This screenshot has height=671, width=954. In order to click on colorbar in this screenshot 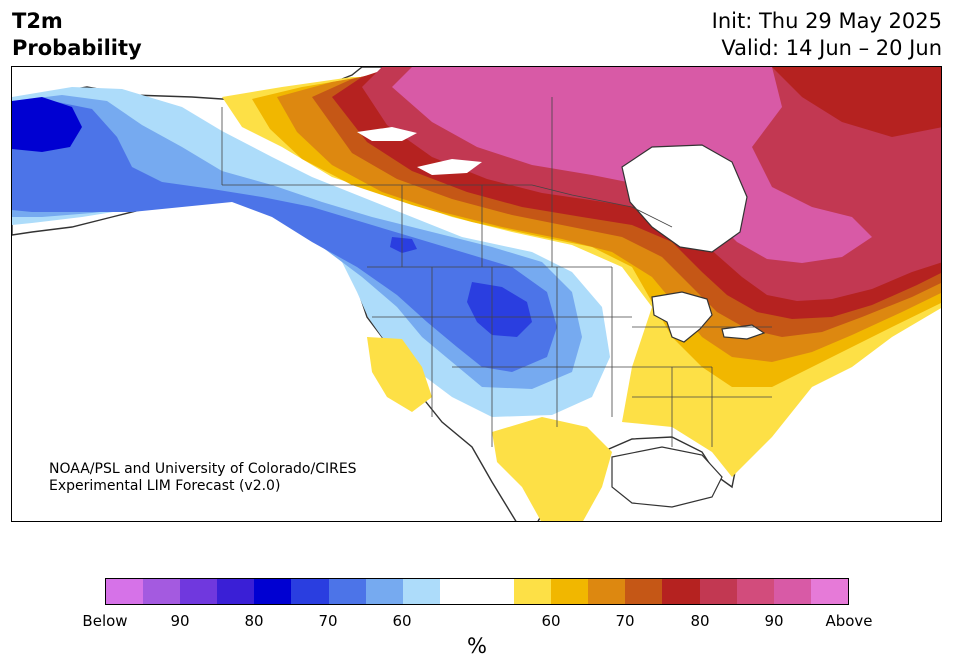, I will do `click(477, 591)`.